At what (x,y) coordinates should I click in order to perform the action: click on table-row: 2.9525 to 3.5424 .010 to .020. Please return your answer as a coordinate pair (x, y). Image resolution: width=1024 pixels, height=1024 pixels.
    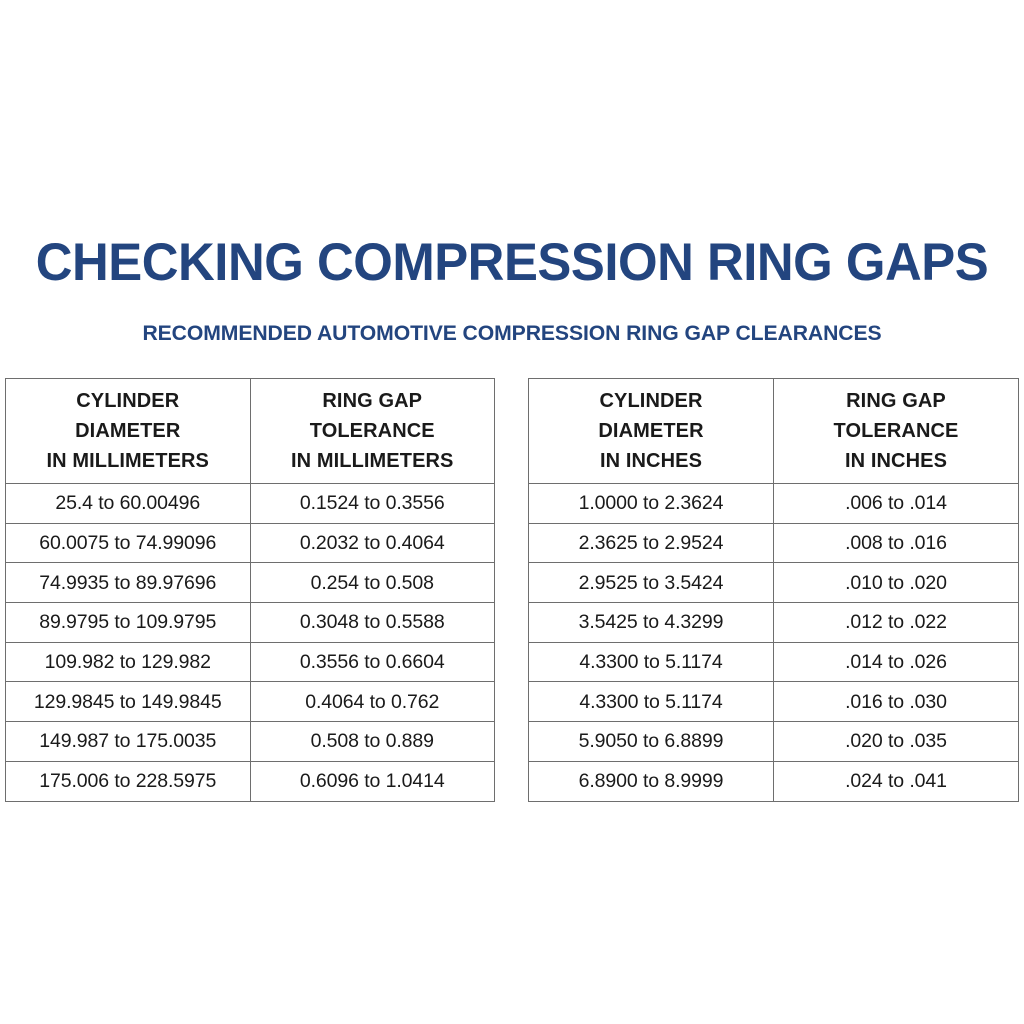
    Looking at the image, I should click on (773, 583).